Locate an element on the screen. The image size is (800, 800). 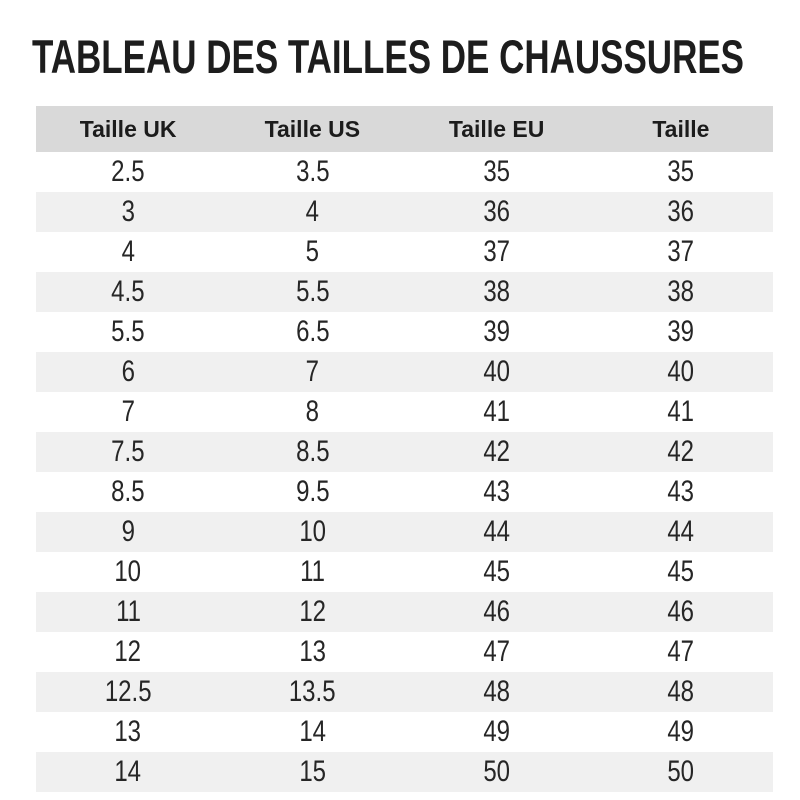
table-row: 2.5 3.5 35 35 is located at coordinates (404, 172).